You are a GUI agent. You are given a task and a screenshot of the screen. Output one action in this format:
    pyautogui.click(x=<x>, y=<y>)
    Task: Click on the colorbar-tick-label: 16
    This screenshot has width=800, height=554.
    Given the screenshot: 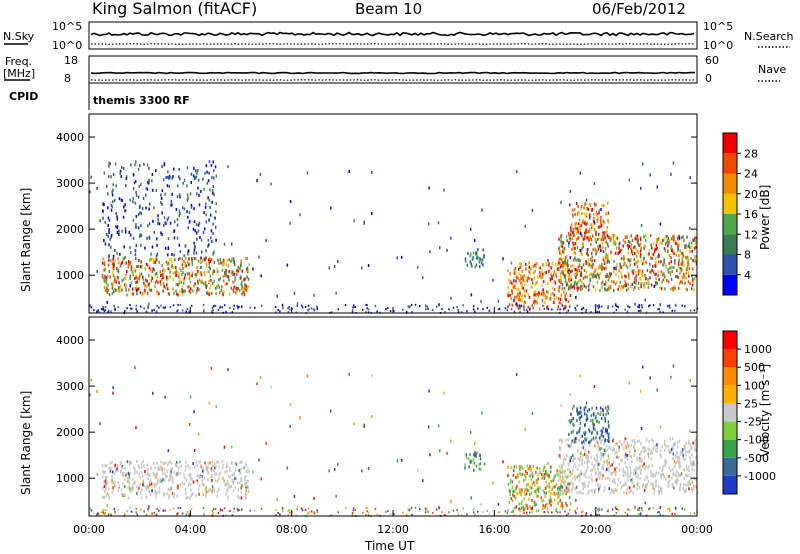 What is the action you would take?
    pyautogui.click(x=751, y=214)
    